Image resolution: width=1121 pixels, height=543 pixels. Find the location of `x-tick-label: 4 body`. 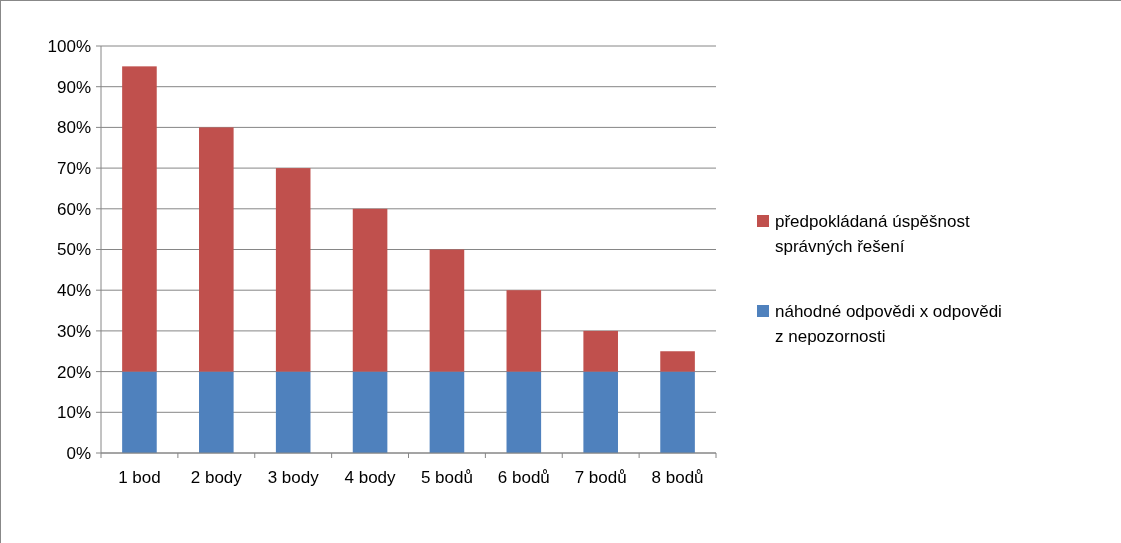

x-tick-label: 4 body is located at coordinates (370, 477).